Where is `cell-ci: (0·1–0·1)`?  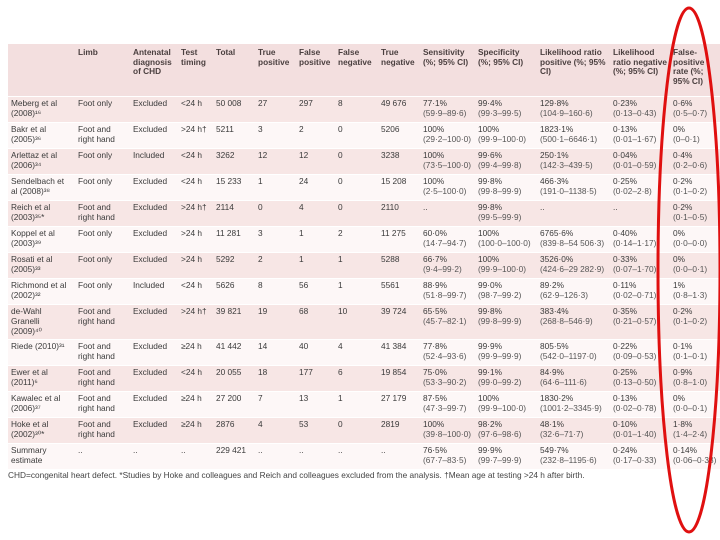
cell-ci: (0·1–0·1) is located at coordinates (690, 355).